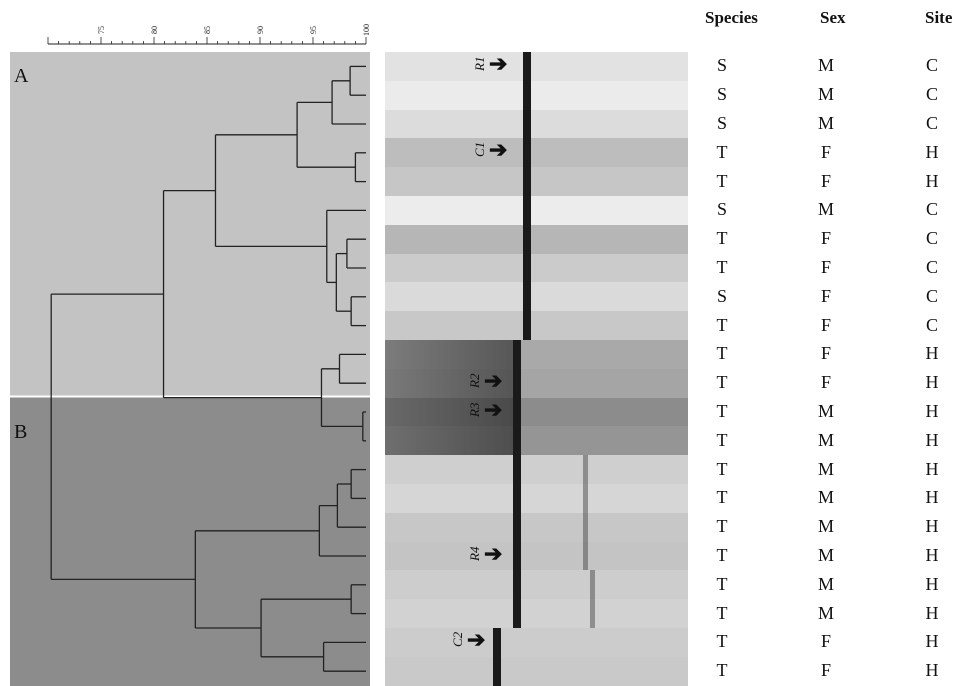  I want to click on gel-marker-label: R4, so click(474, 553).